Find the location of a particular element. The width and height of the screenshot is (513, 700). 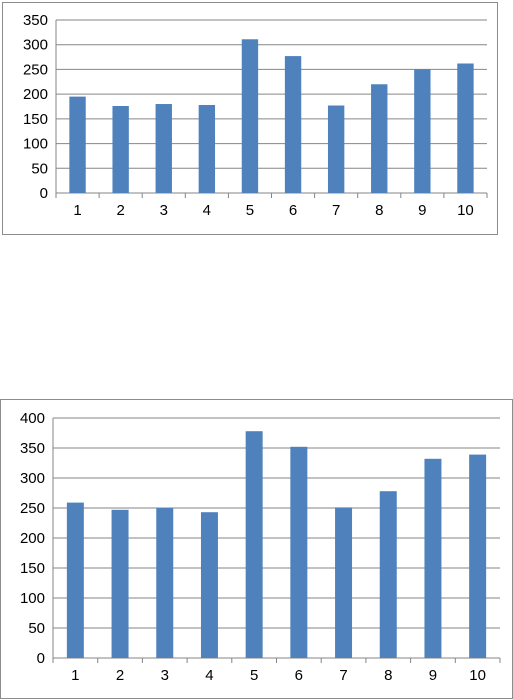

bottom-chart-y-tick-label: 350 is located at coordinates (32, 448).